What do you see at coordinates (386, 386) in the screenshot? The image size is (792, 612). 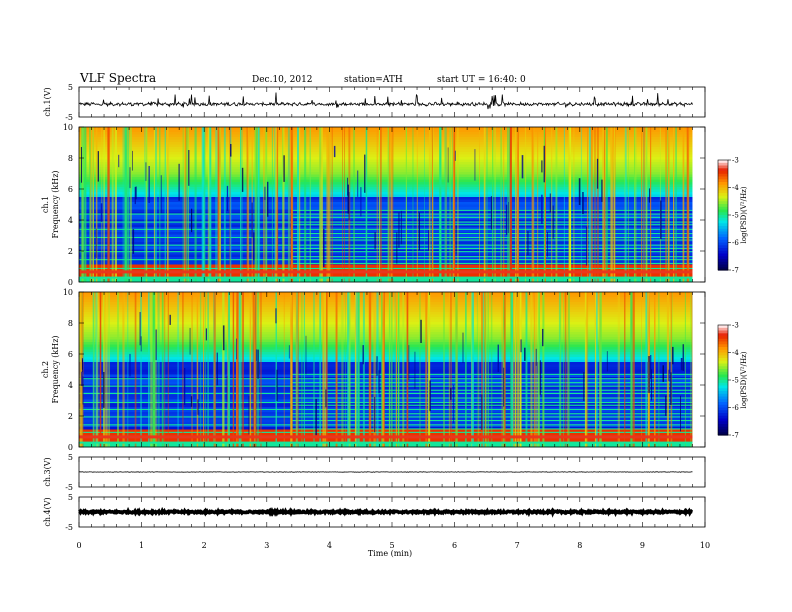 I see `spec2-harmonic-line` at bounding box center [386, 386].